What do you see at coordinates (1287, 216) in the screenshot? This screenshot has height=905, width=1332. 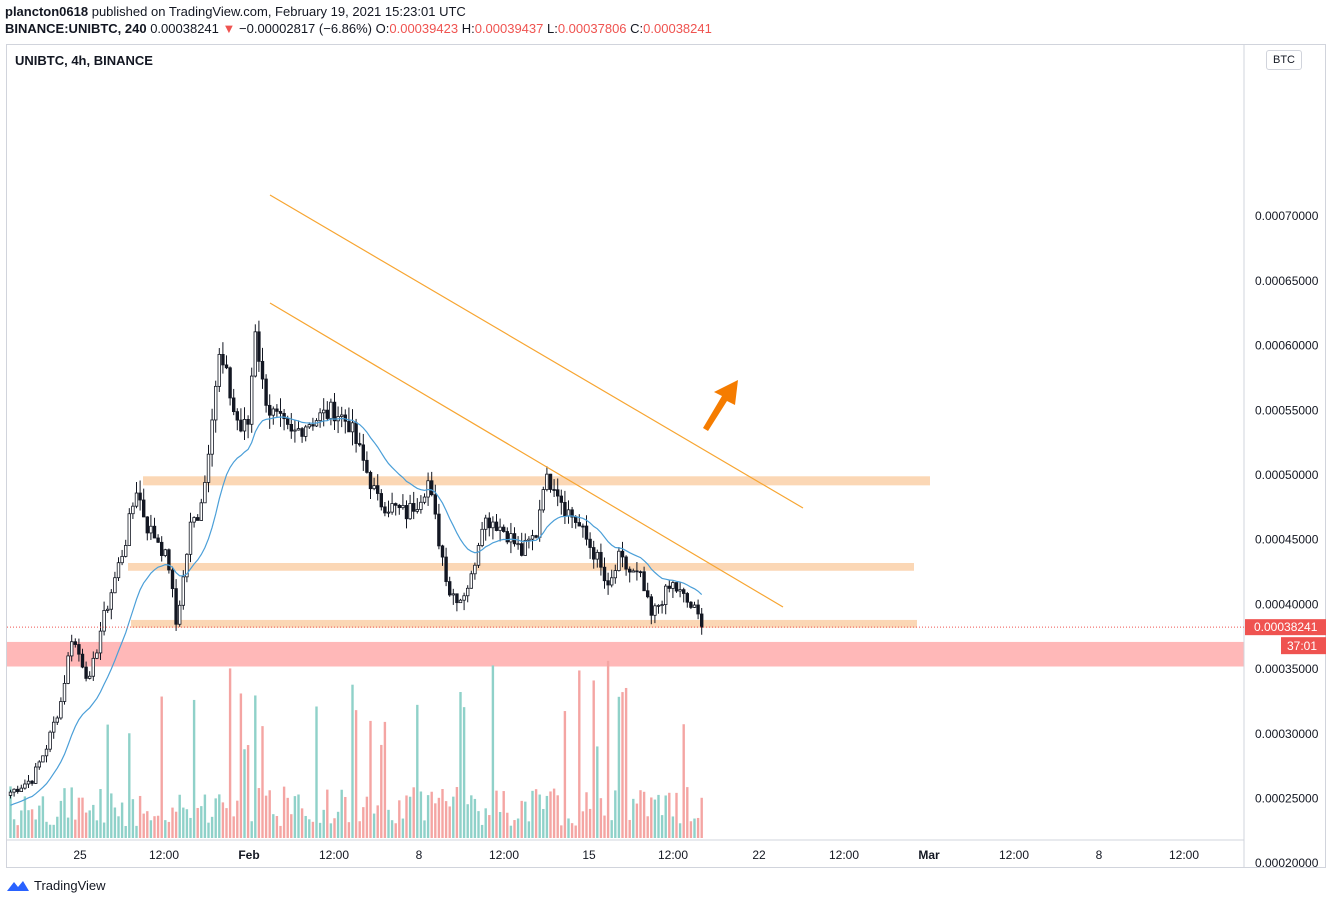 I see `y-tick-label: 0.00070000` at bounding box center [1287, 216].